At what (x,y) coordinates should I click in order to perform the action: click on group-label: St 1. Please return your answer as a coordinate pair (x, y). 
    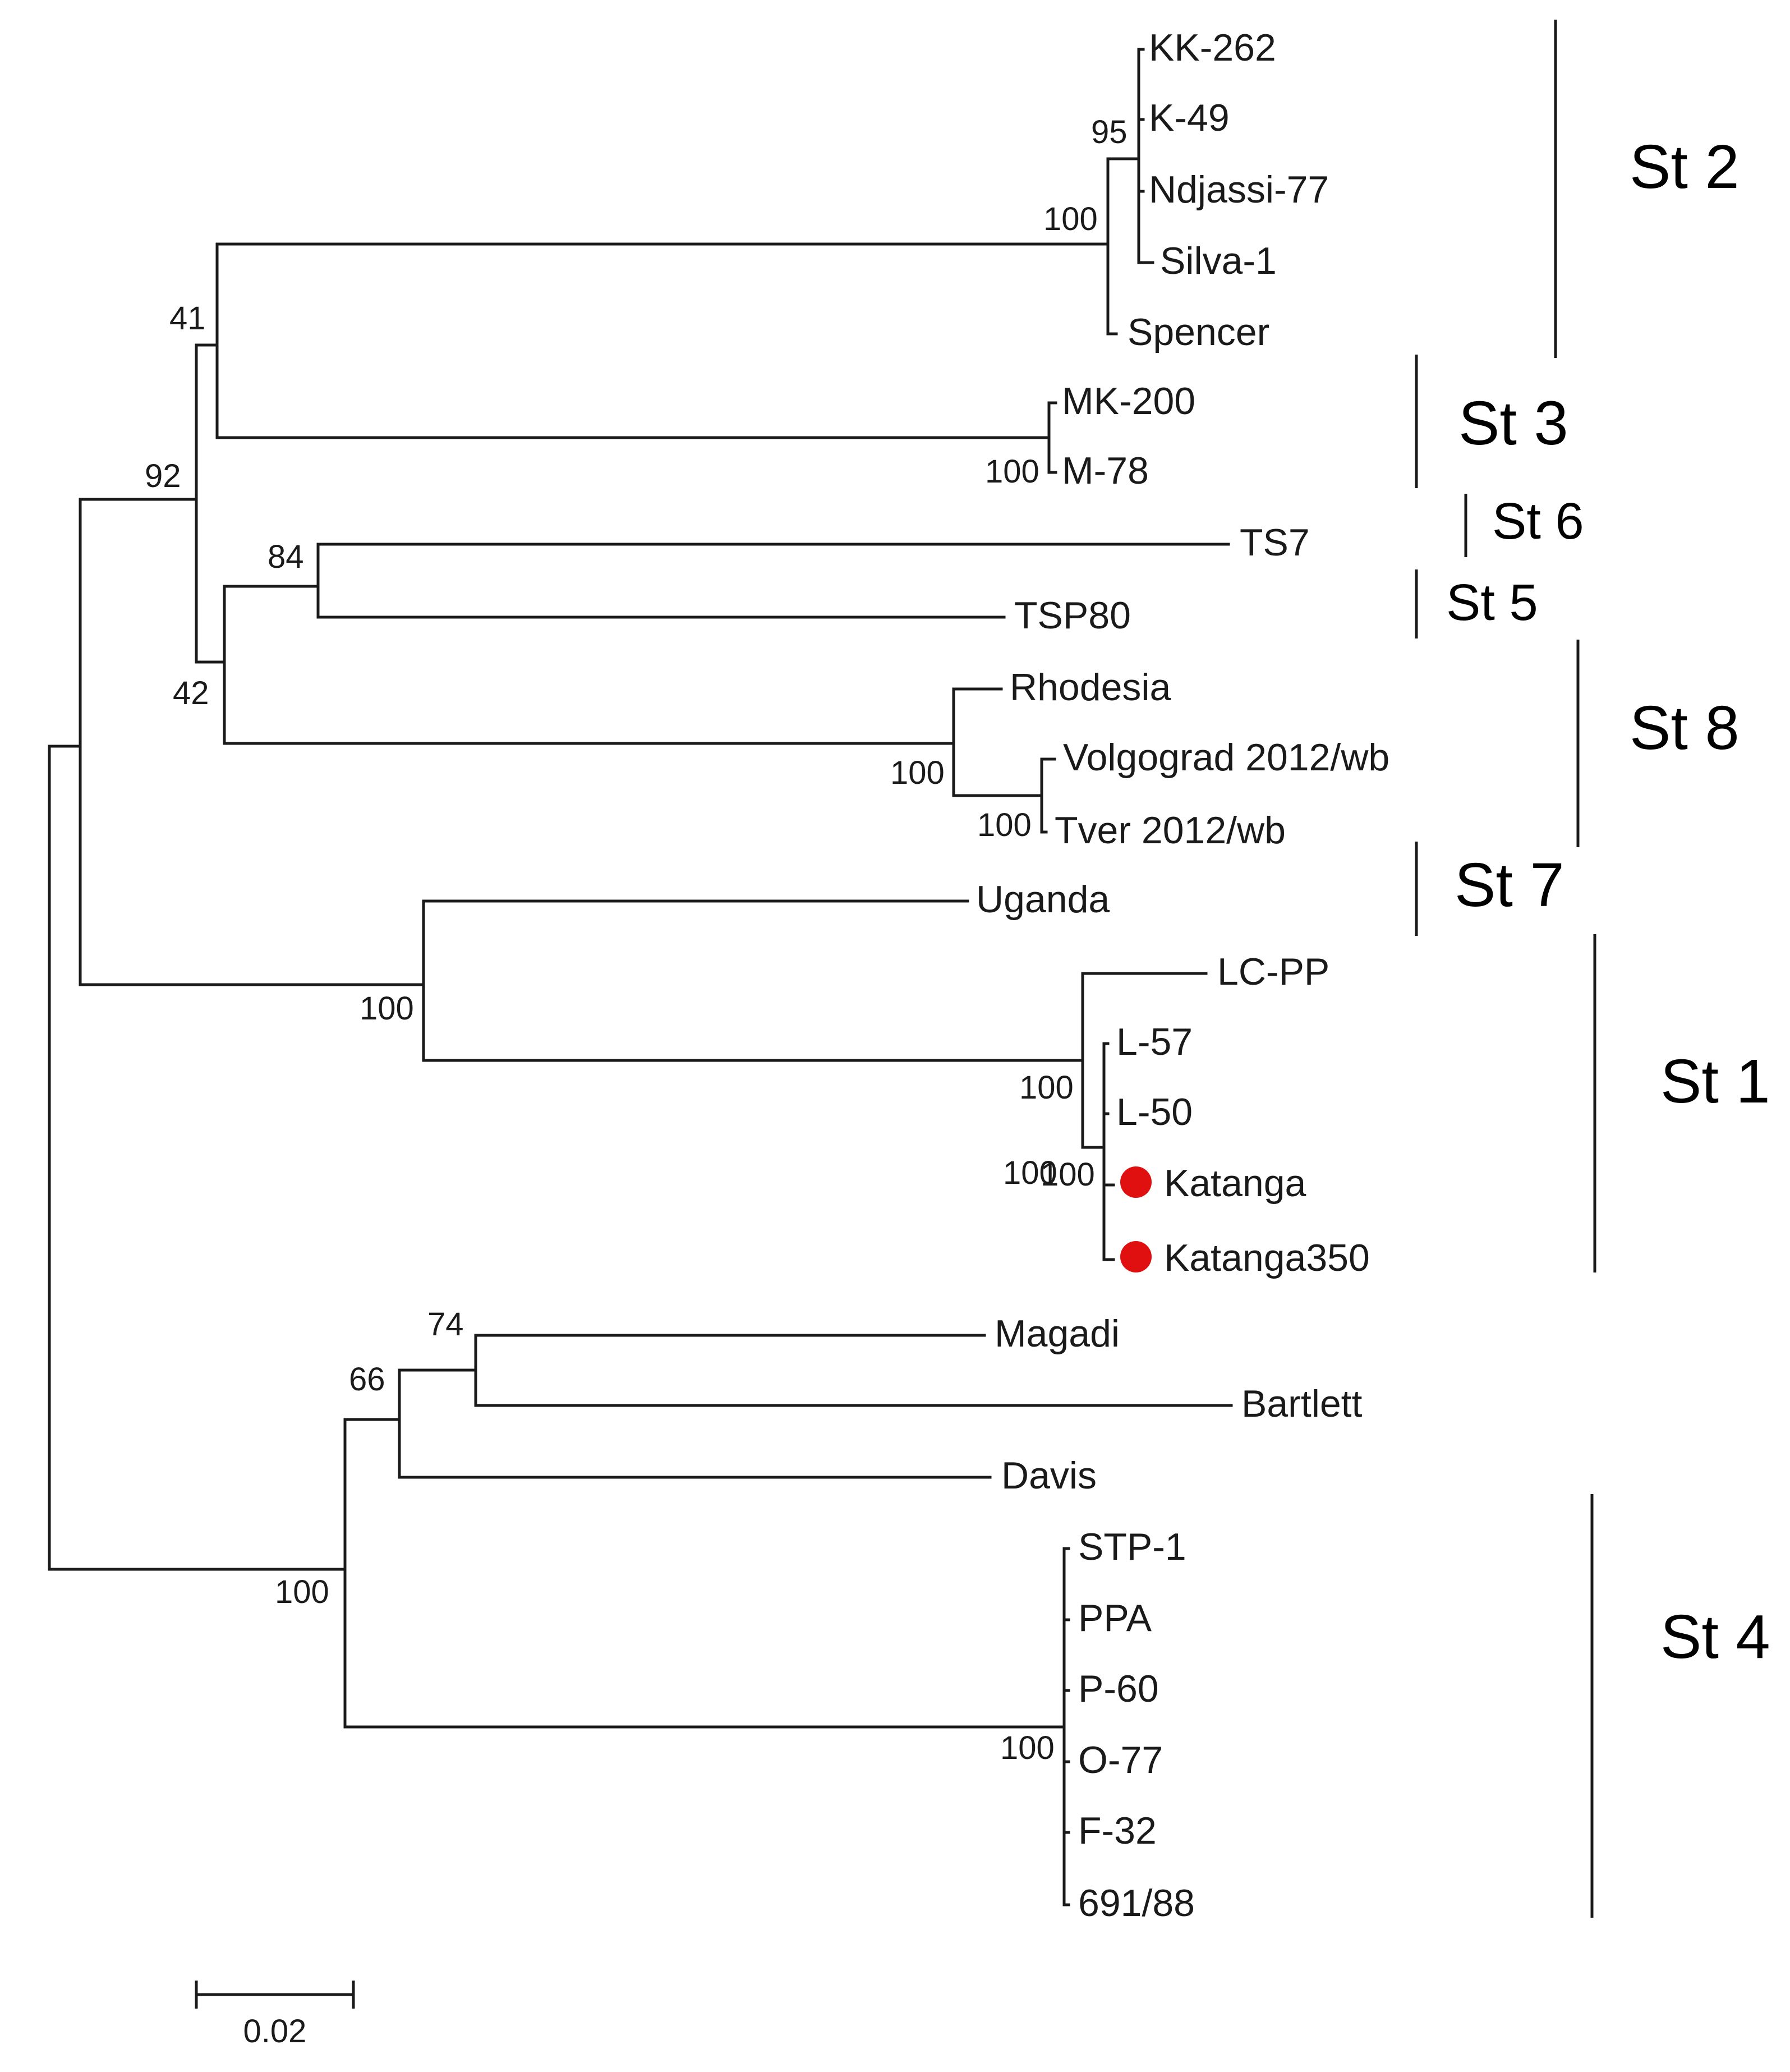
    Looking at the image, I should click on (1715, 1081).